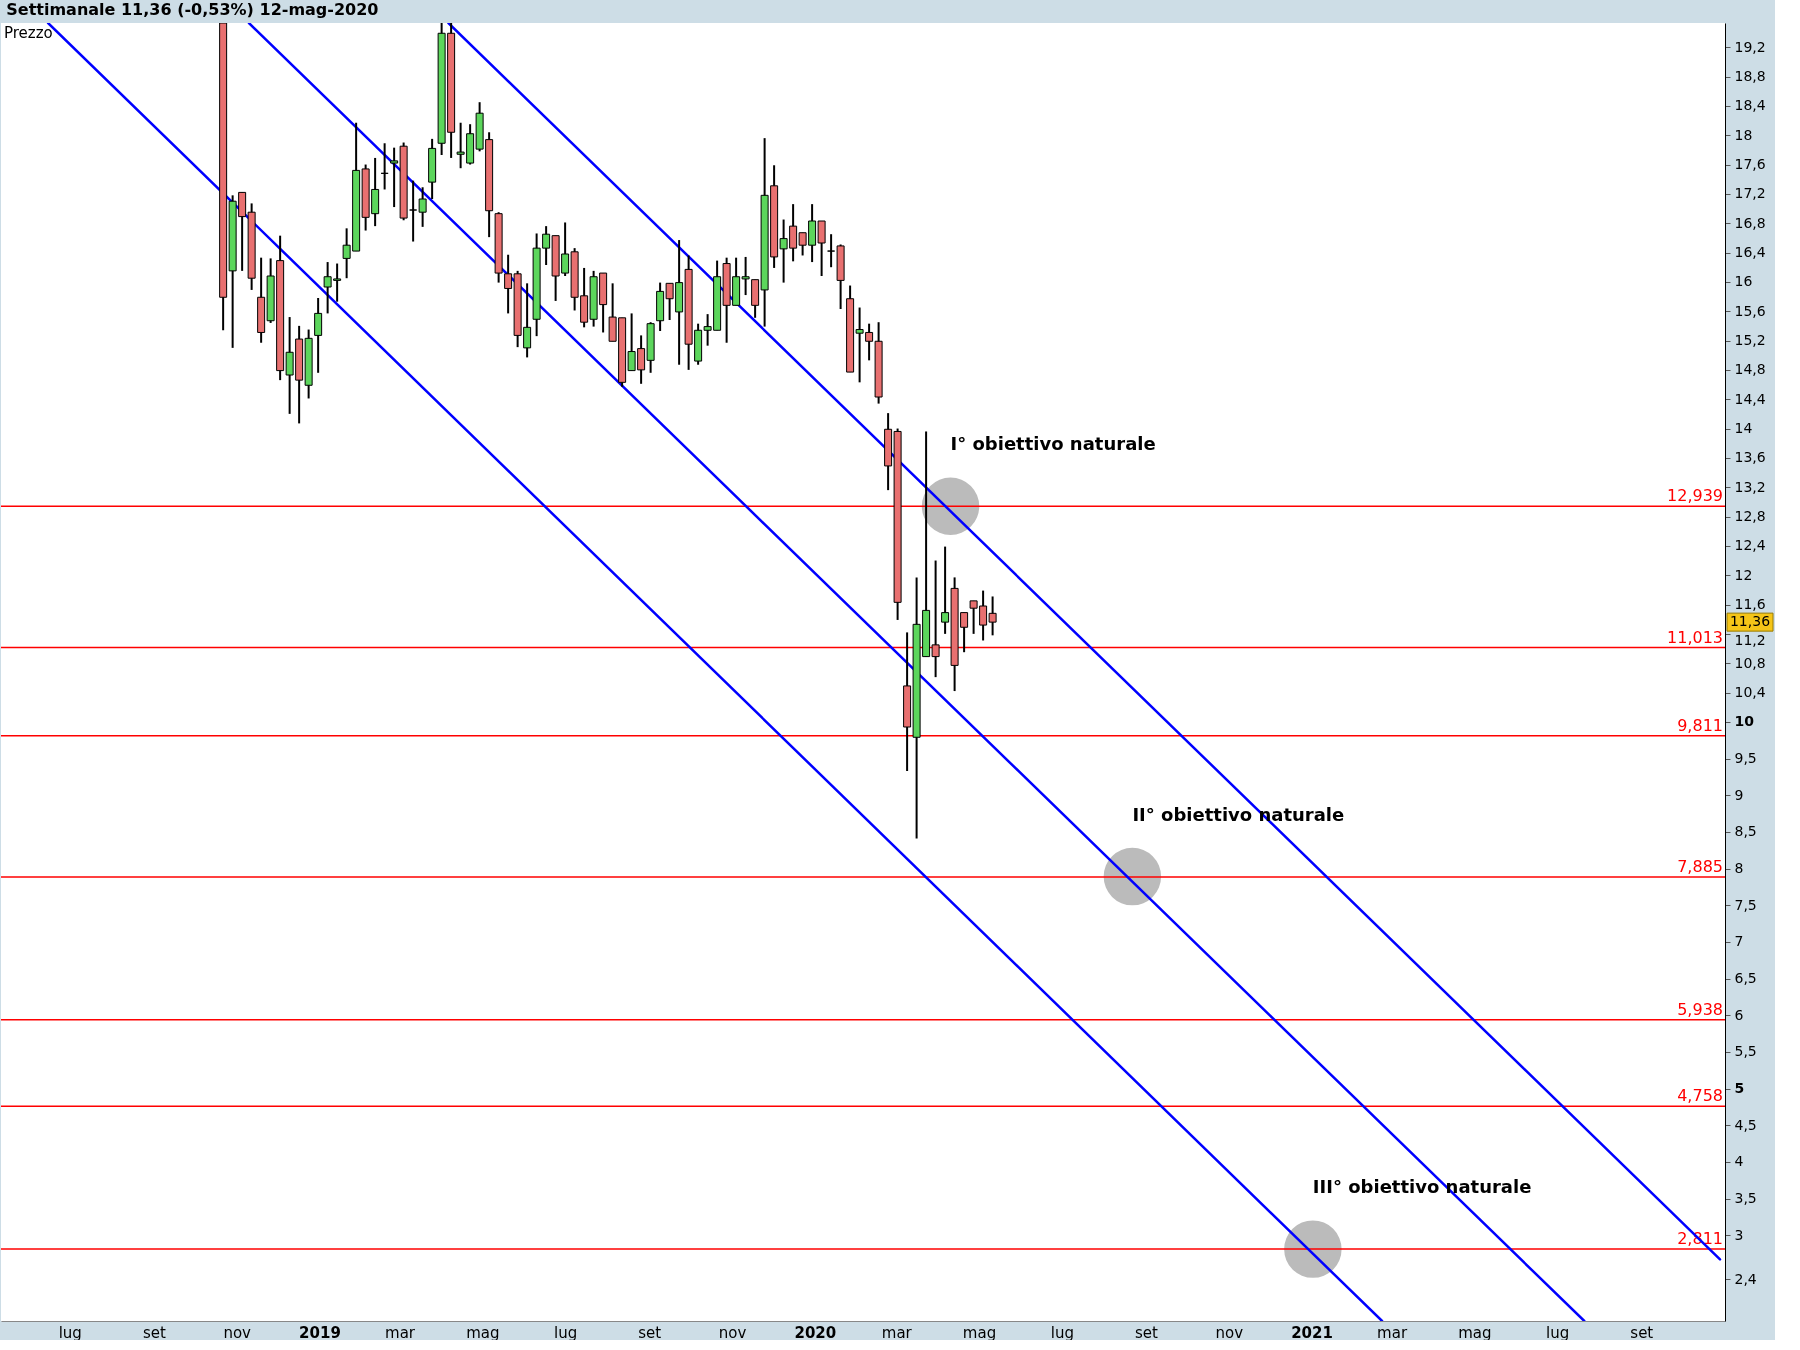  I want to click on y-tick-label: 17,6, so click(1750, 164).